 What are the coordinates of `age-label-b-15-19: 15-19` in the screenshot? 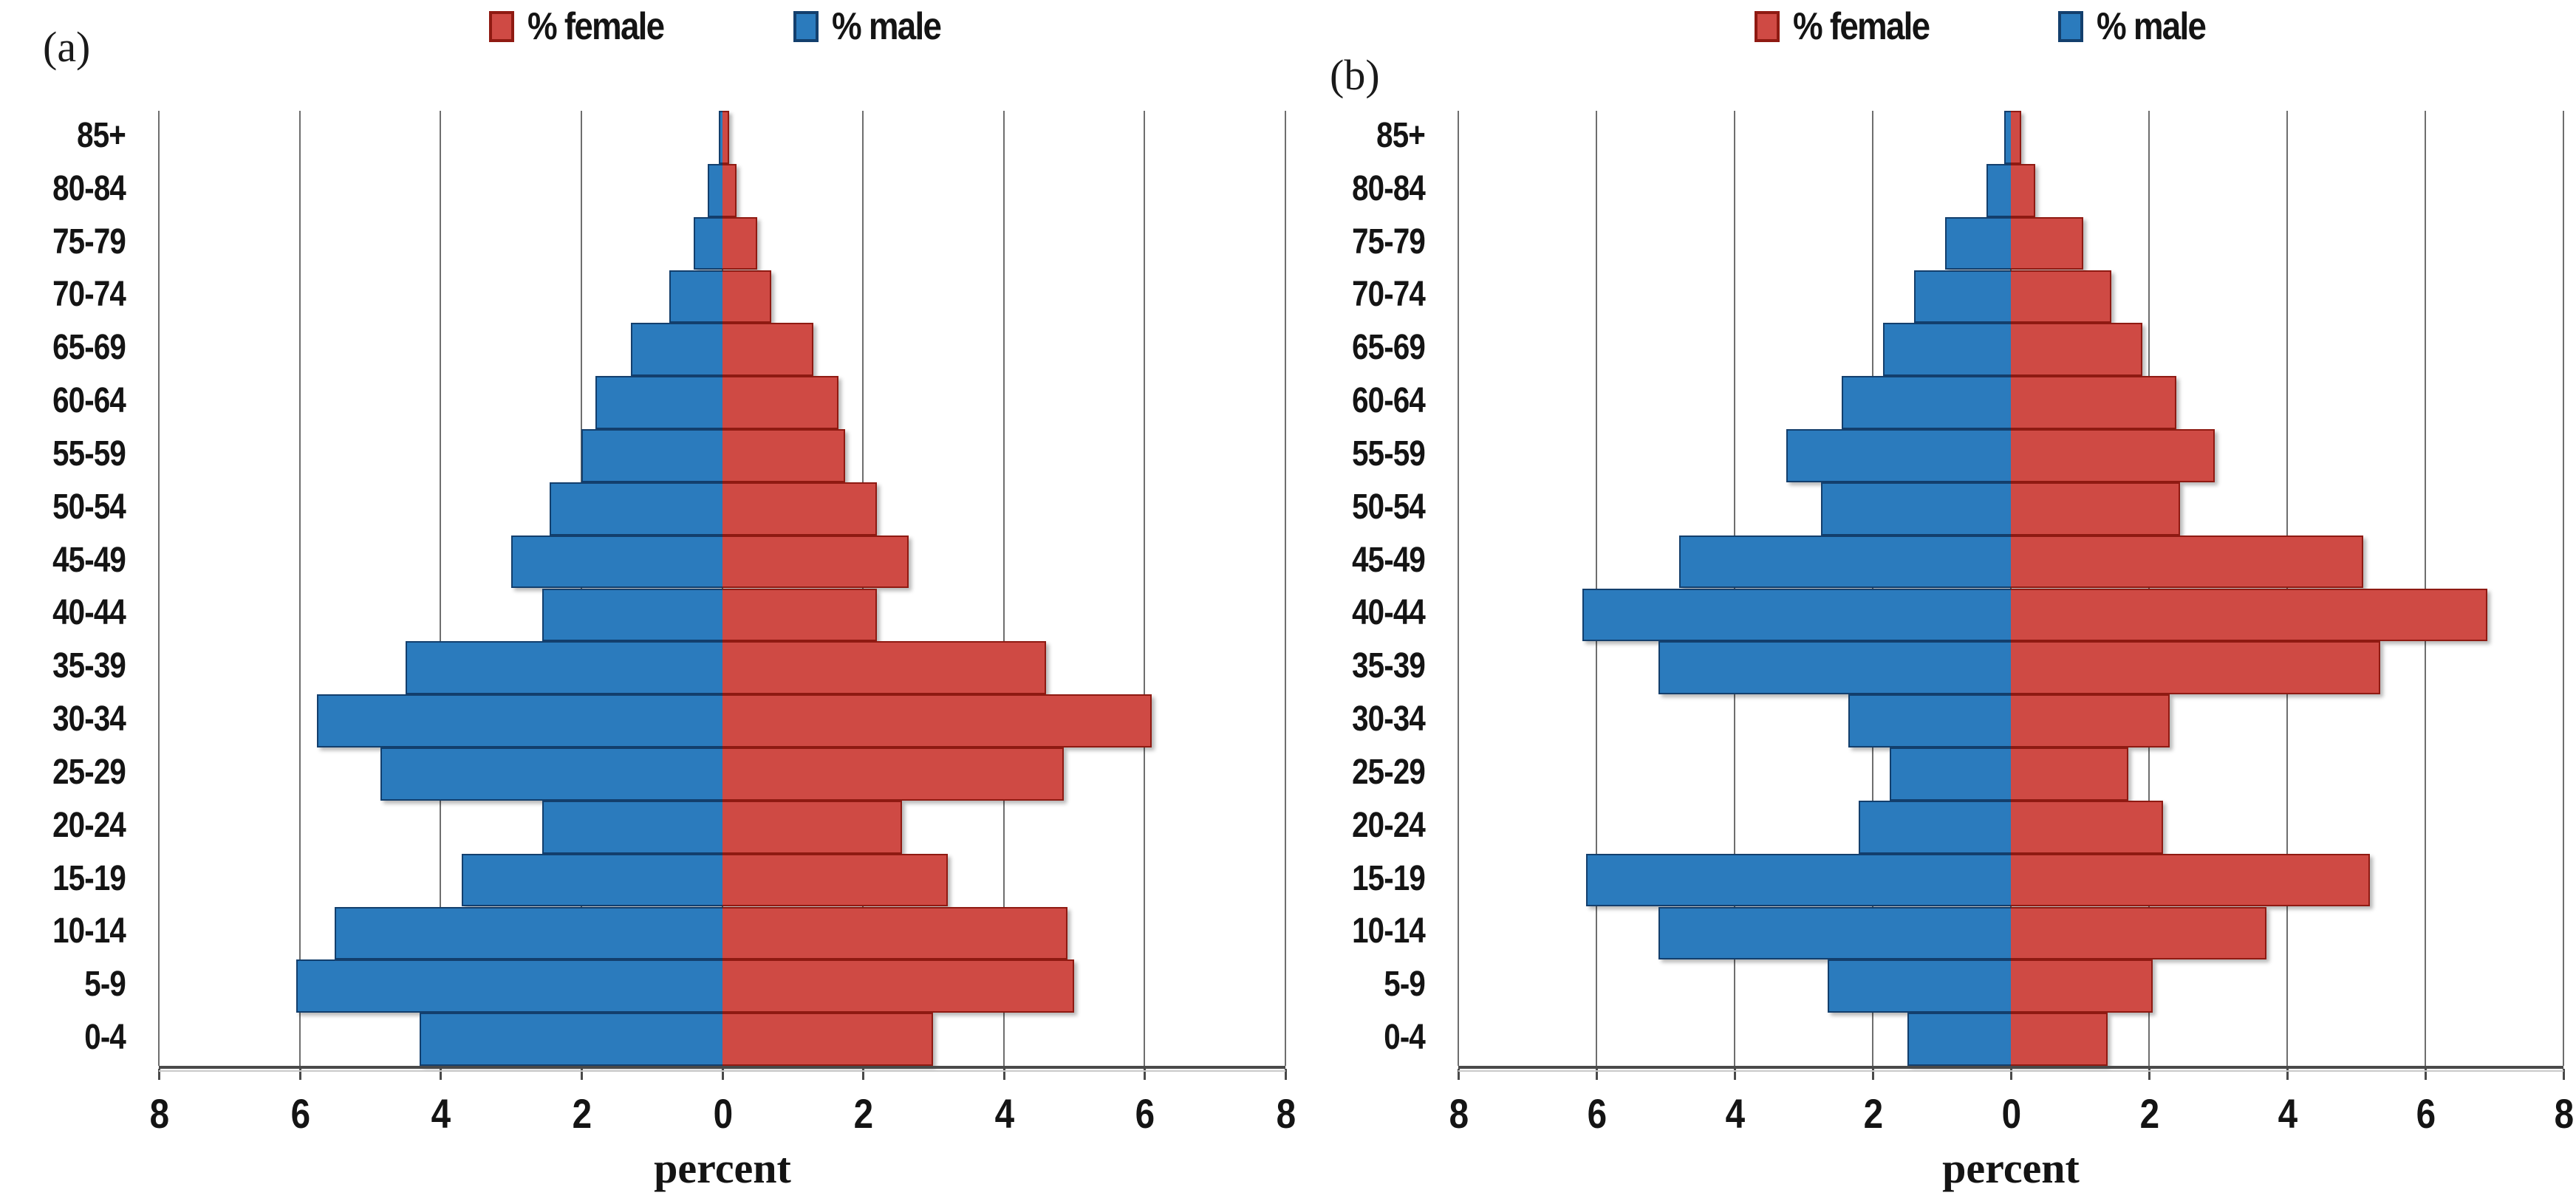 It's located at (1389, 878).